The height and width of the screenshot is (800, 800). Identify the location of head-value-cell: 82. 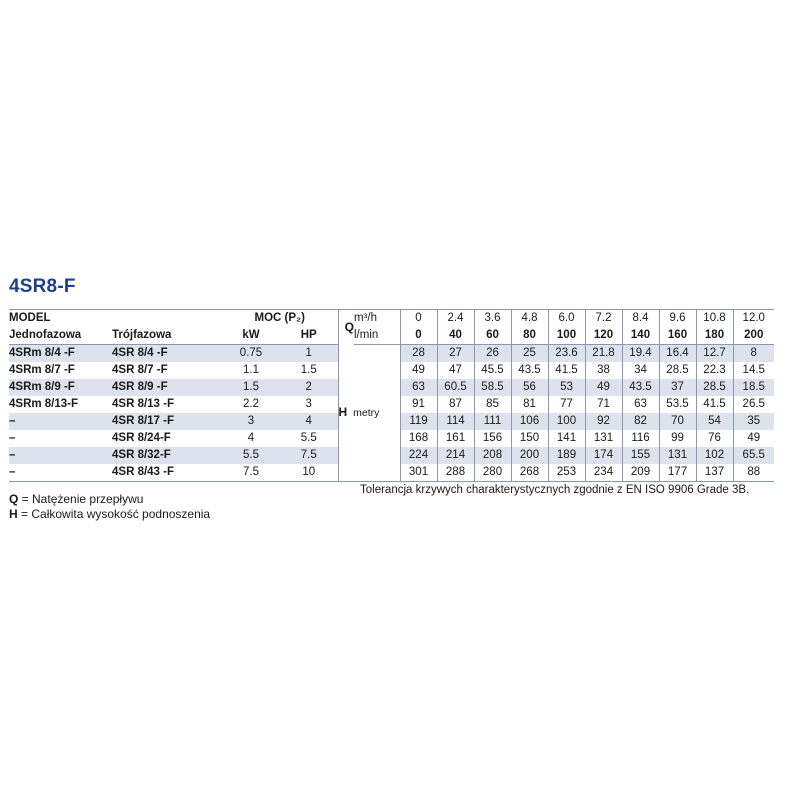
(640, 421).